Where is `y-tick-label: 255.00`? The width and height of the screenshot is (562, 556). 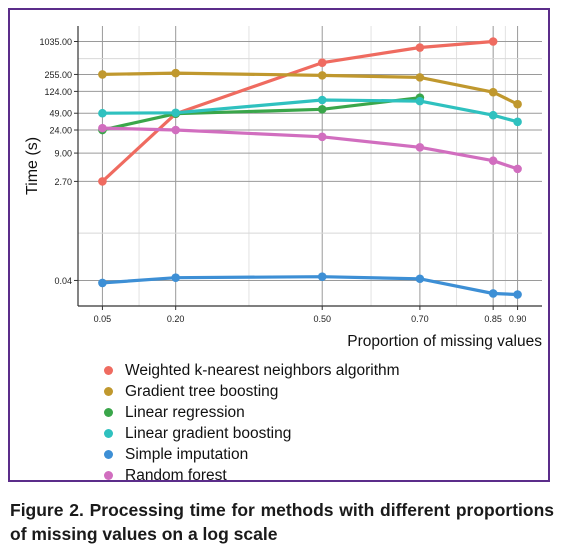 y-tick-label: 255.00 is located at coordinates (58, 75).